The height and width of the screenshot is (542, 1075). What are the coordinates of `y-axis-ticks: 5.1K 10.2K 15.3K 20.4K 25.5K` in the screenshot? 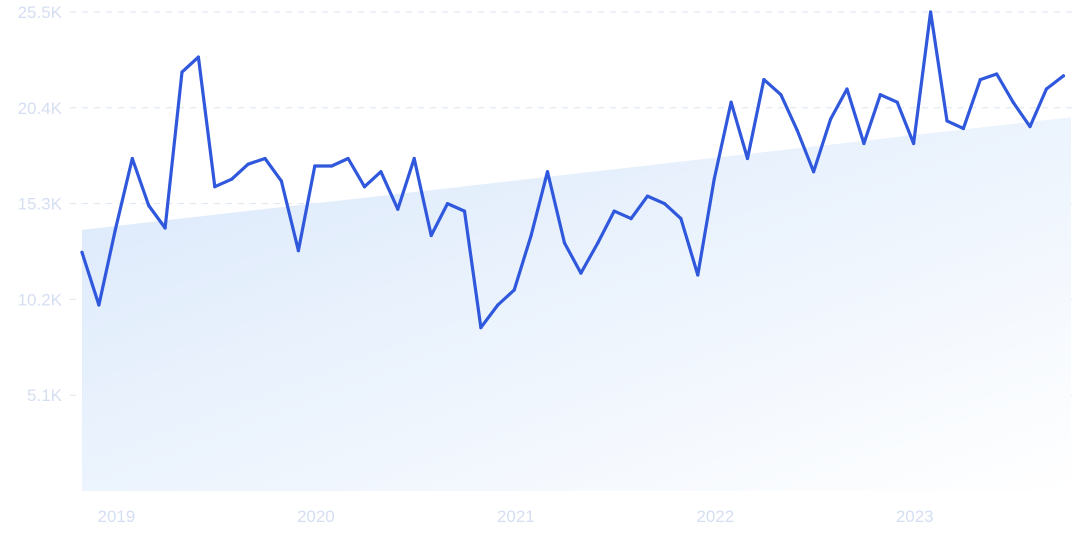 It's located at (40, 204).